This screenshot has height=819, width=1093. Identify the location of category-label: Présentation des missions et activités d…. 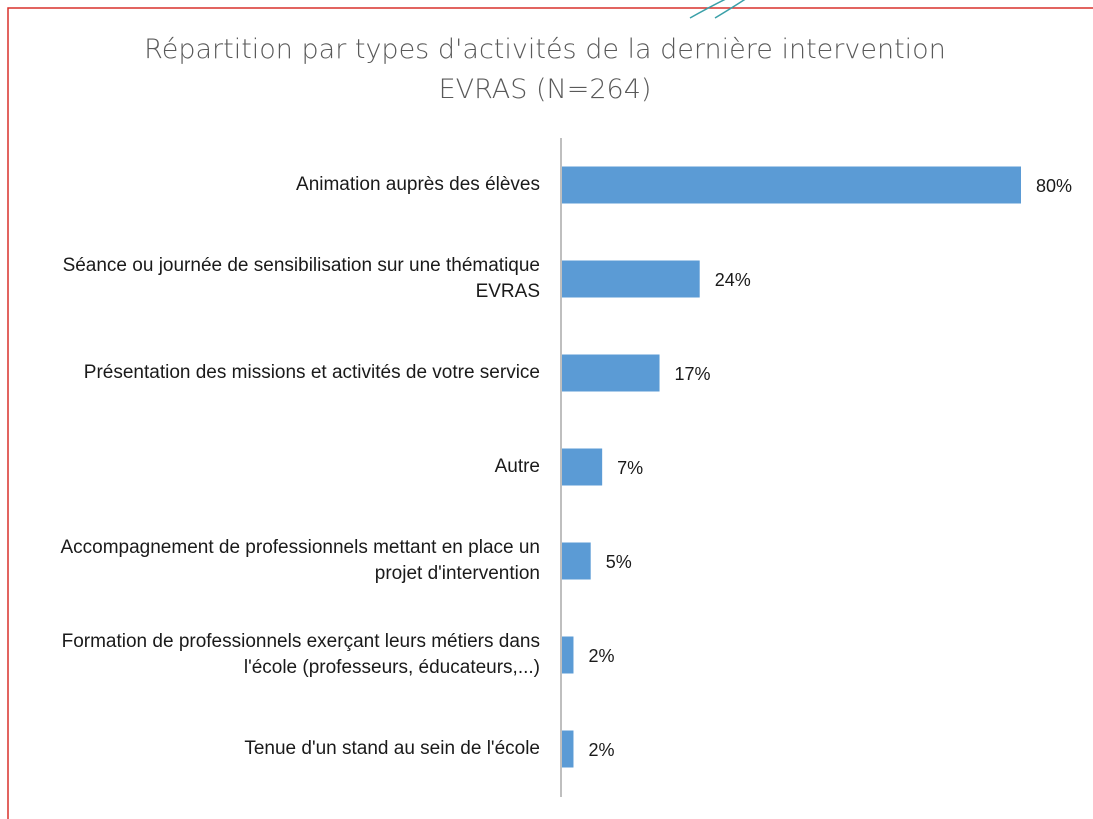
(311, 372).